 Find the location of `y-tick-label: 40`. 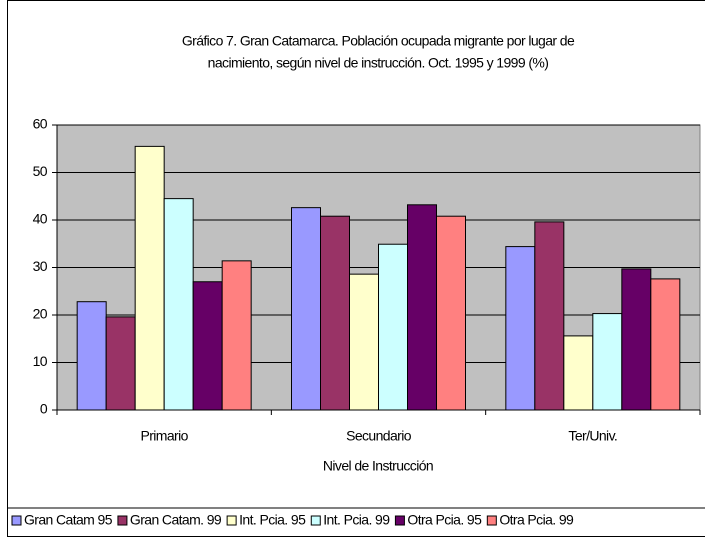

y-tick-label: 40 is located at coordinates (40, 219).